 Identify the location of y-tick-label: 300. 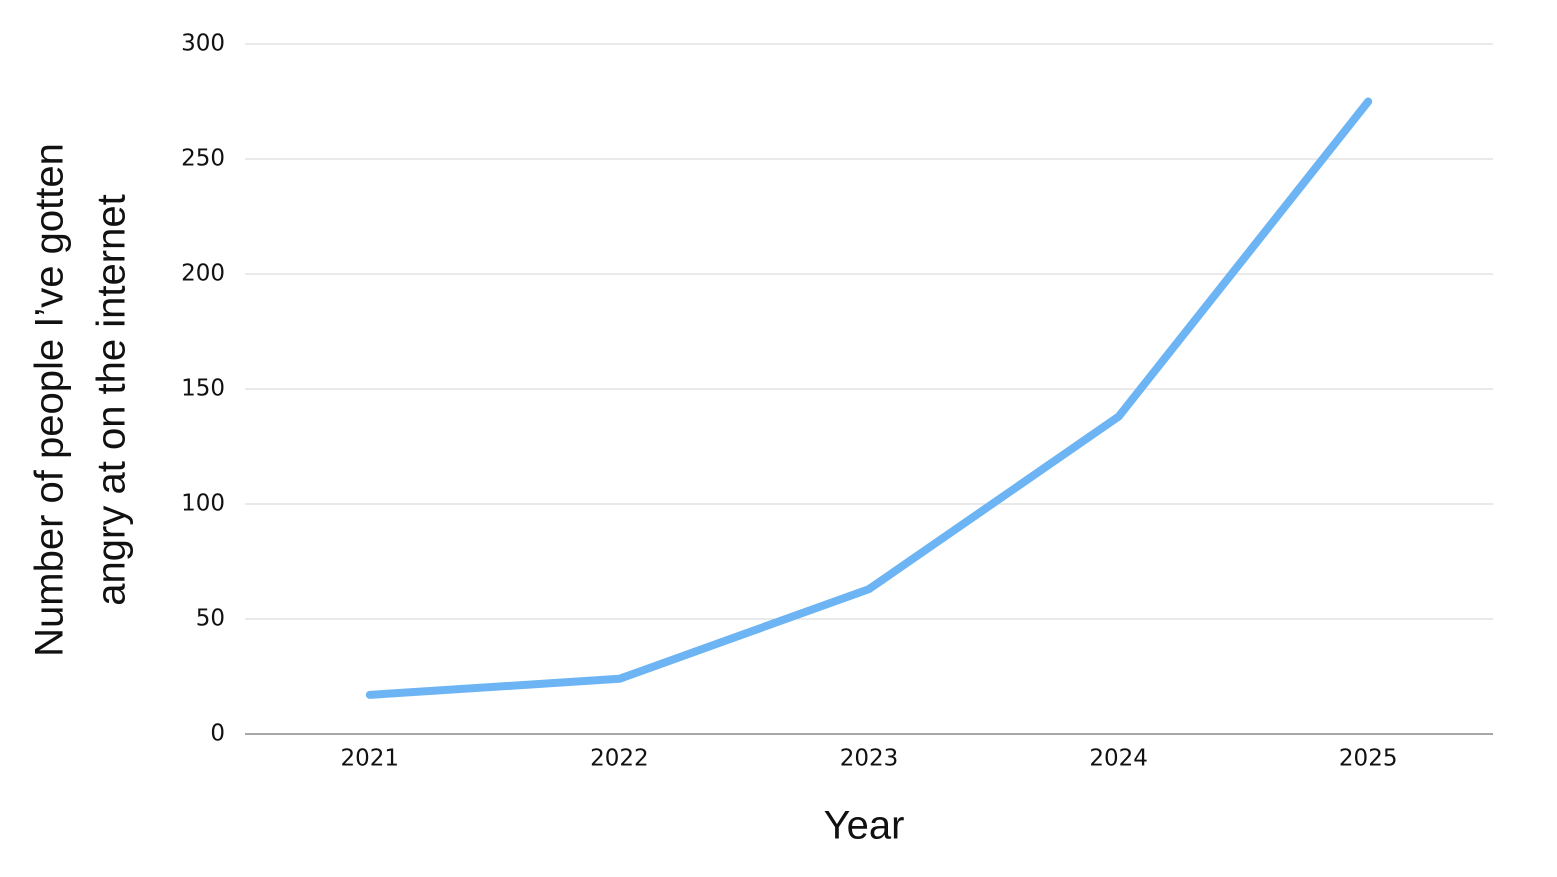
(203, 44).